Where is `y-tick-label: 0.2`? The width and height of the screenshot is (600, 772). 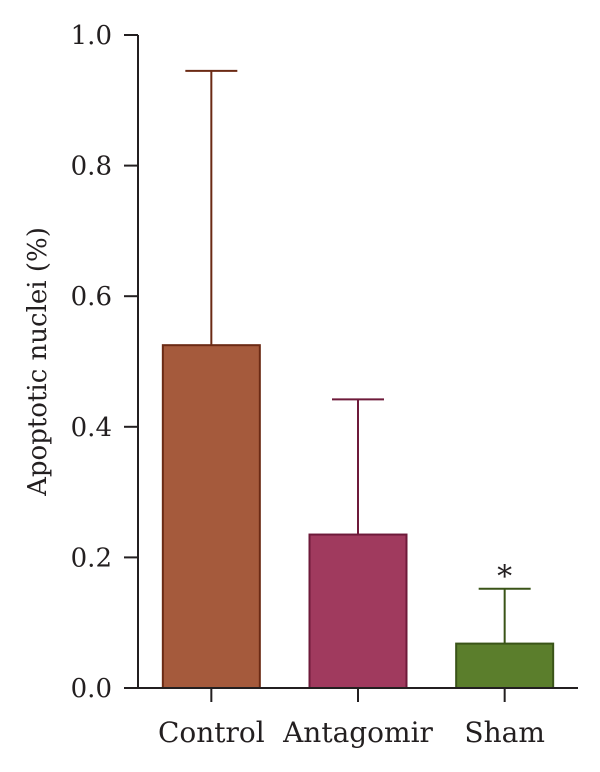 y-tick-label: 0.2 is located at coordinates (91, 558).